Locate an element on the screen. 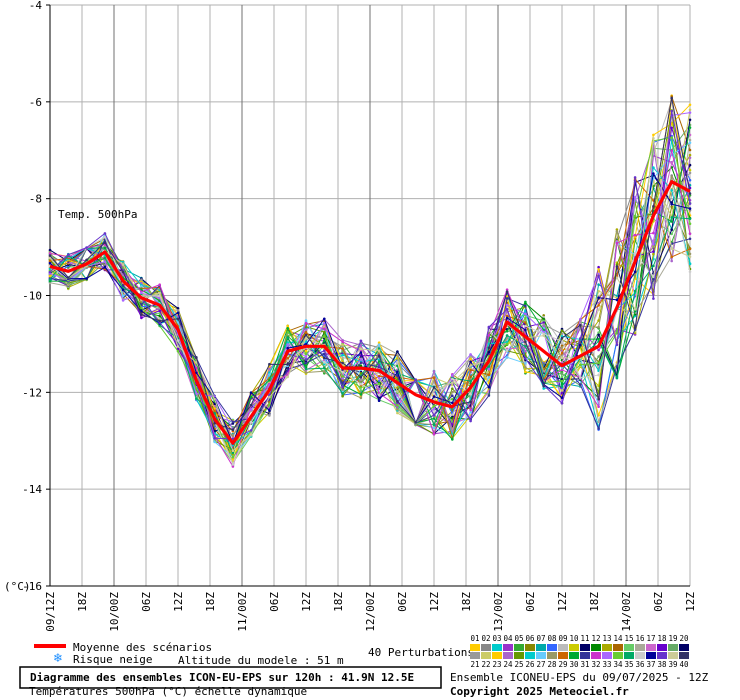 The height and width of the screenshot is (700, 740). snow-icon: ❄ is located at coordinates (58, 658).